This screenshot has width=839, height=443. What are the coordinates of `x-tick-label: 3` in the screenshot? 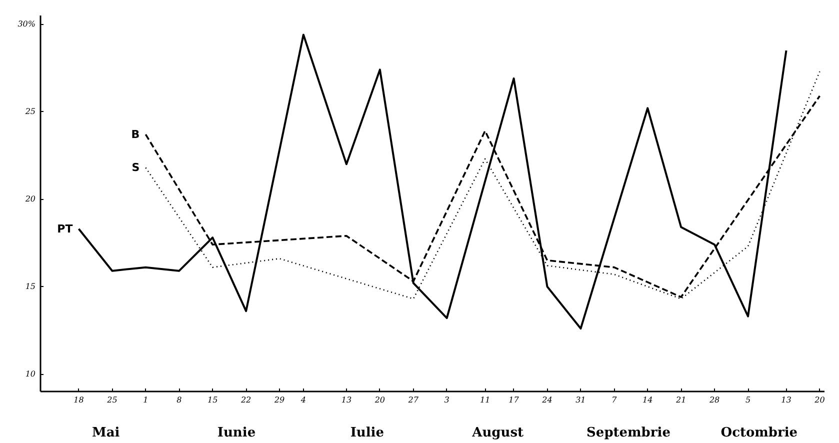 It's located at (447, 400).